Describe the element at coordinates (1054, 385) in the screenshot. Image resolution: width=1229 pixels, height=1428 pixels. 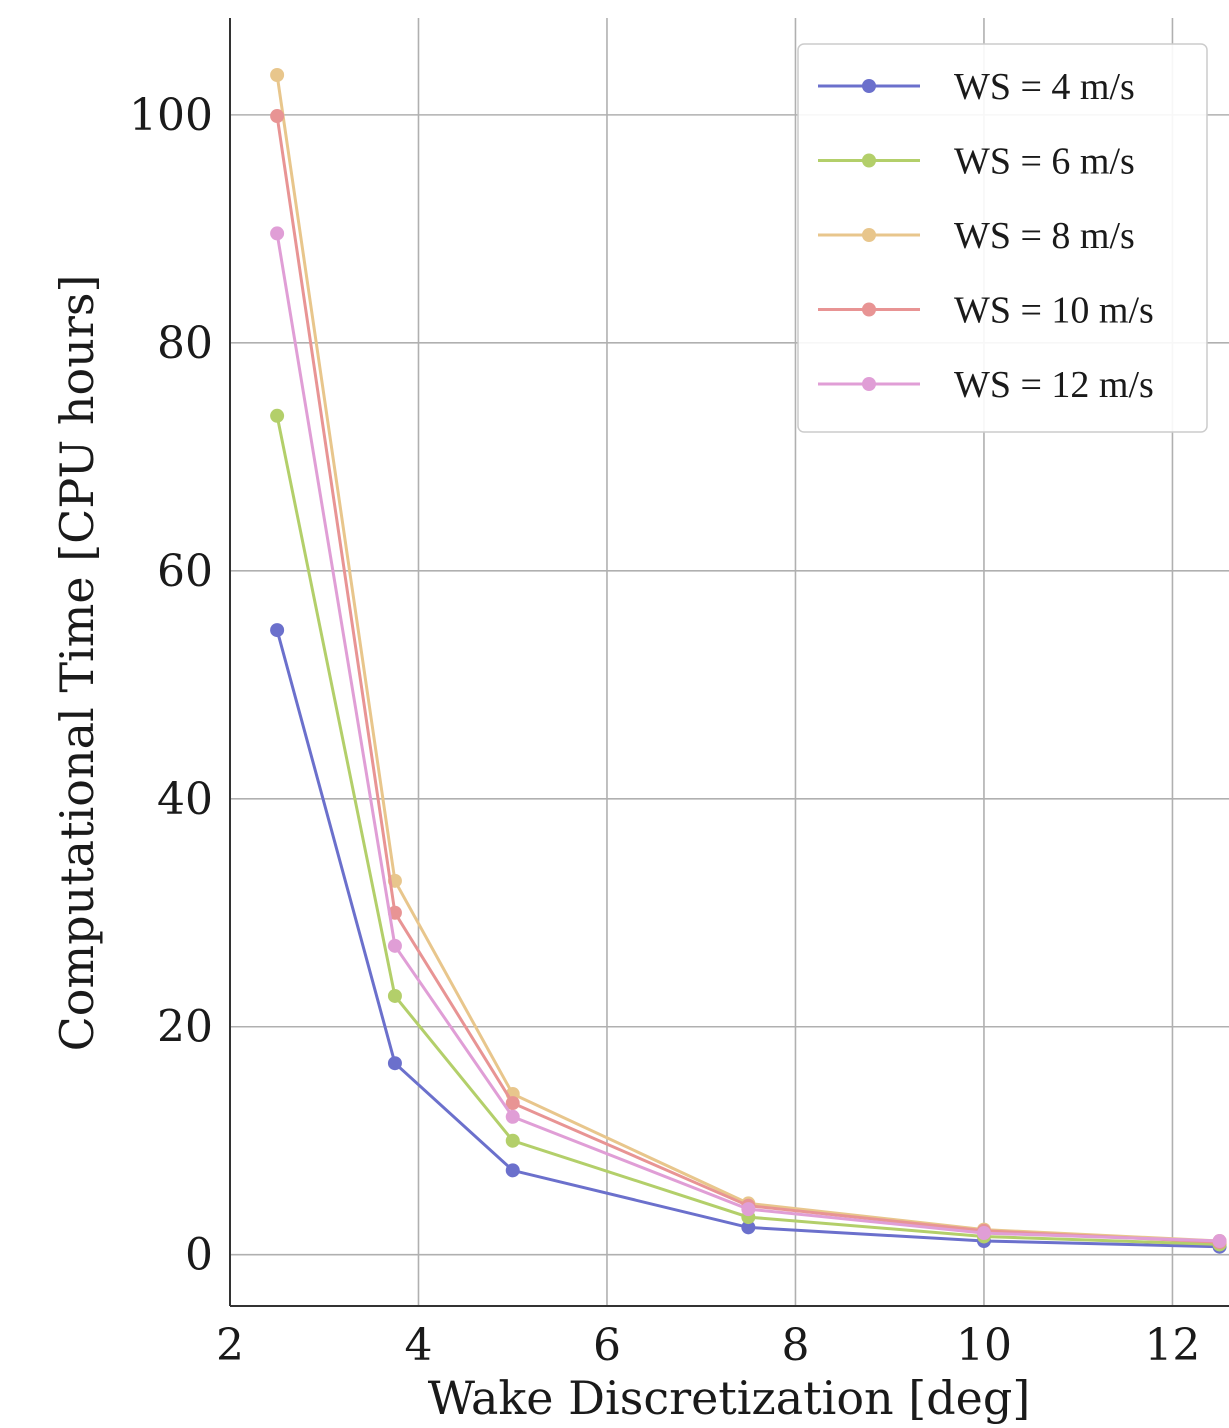
I see `legend-label: WS = 12 m/s` at that location.